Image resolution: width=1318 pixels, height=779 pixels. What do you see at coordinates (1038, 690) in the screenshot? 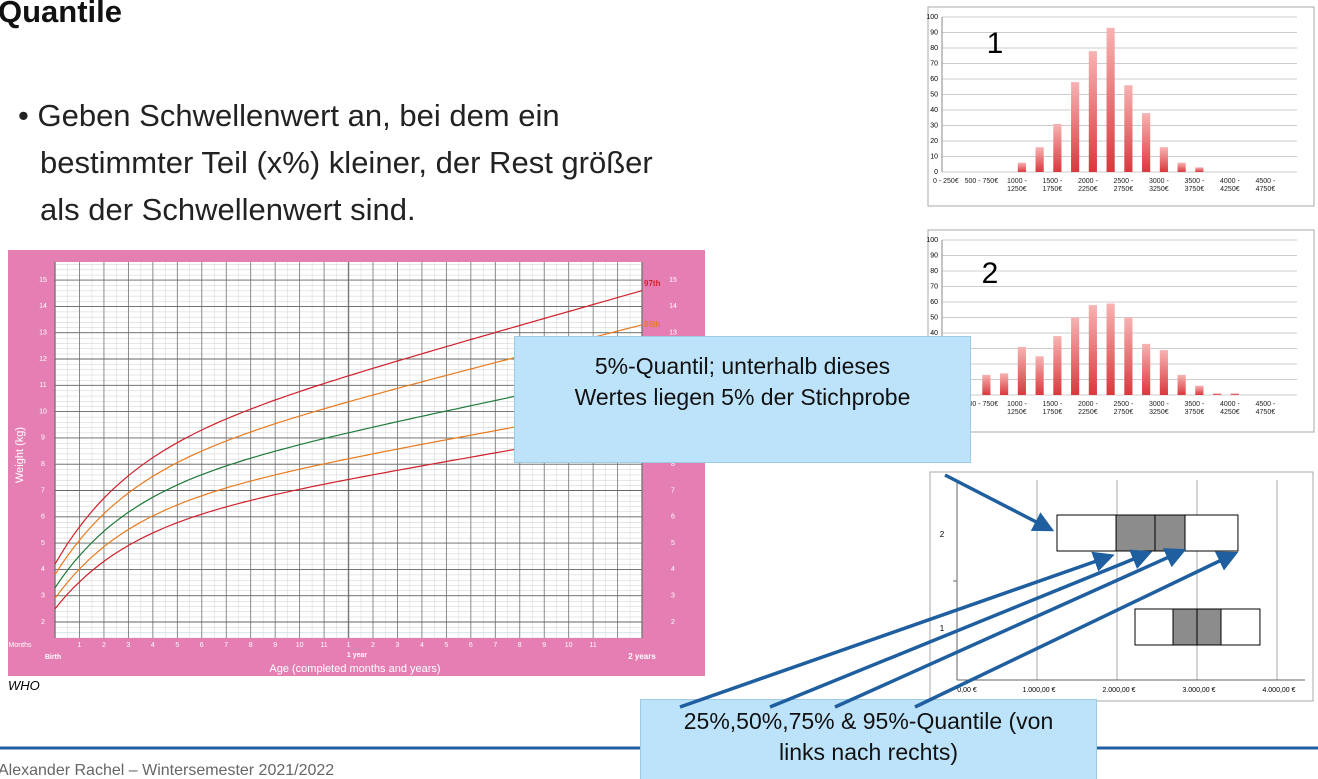
I see `x-tick-label: 1.000,00 €` at bounding box center [1038, 690].